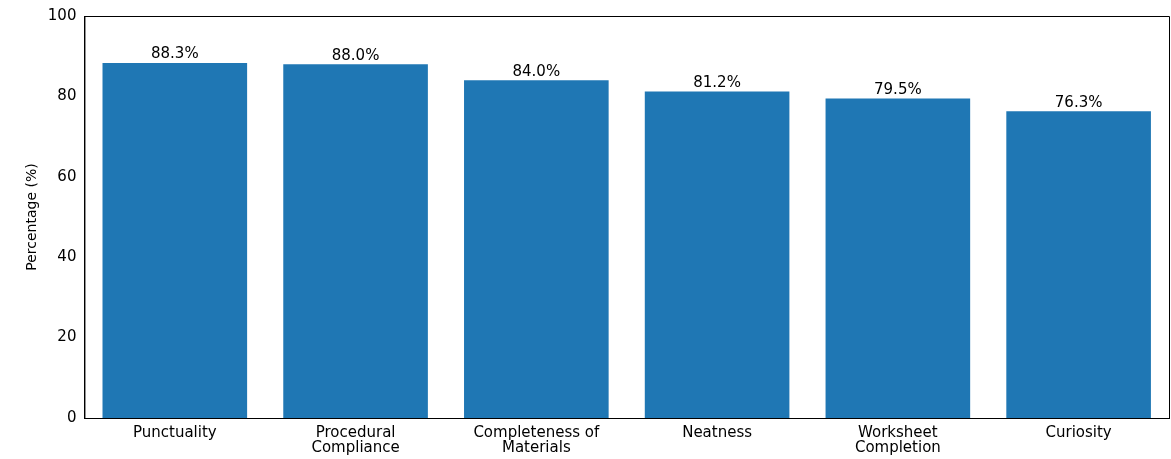 This screenshot has height=459, width=1171. Describe the element at coordinates (67, 175) in the screenshot. I see `y-tick-label: 60` at that location.